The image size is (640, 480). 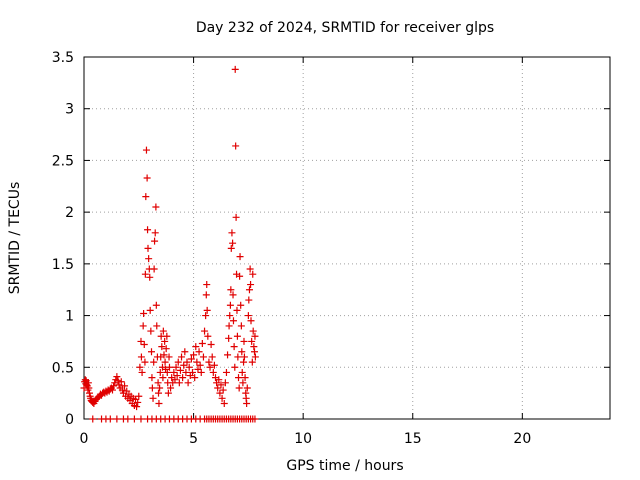 What do you see at coordinates (63, 368) in the screenshot?
I see `y-tick-label: 0.5` at bounding box center [63, 368].